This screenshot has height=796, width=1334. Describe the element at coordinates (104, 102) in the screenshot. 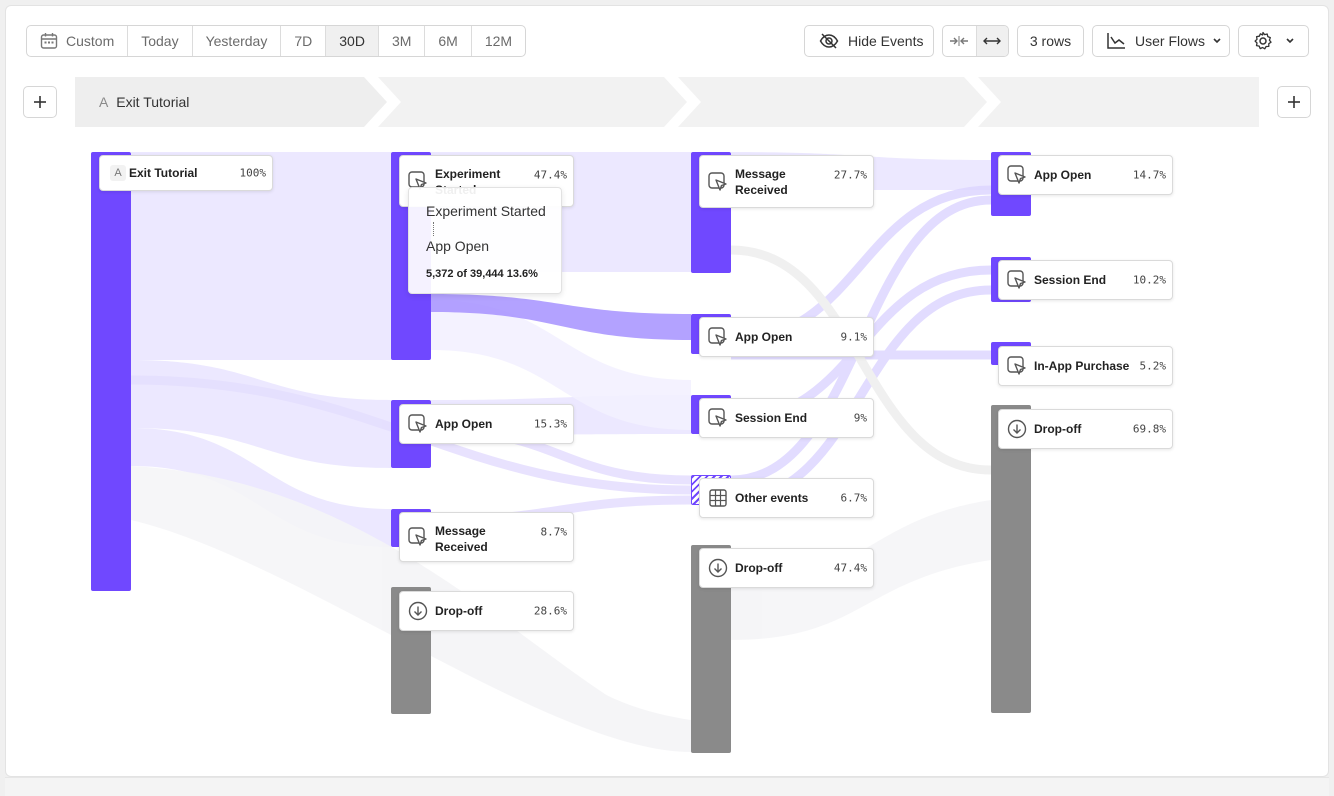

I see `step-letter: A` at that location.